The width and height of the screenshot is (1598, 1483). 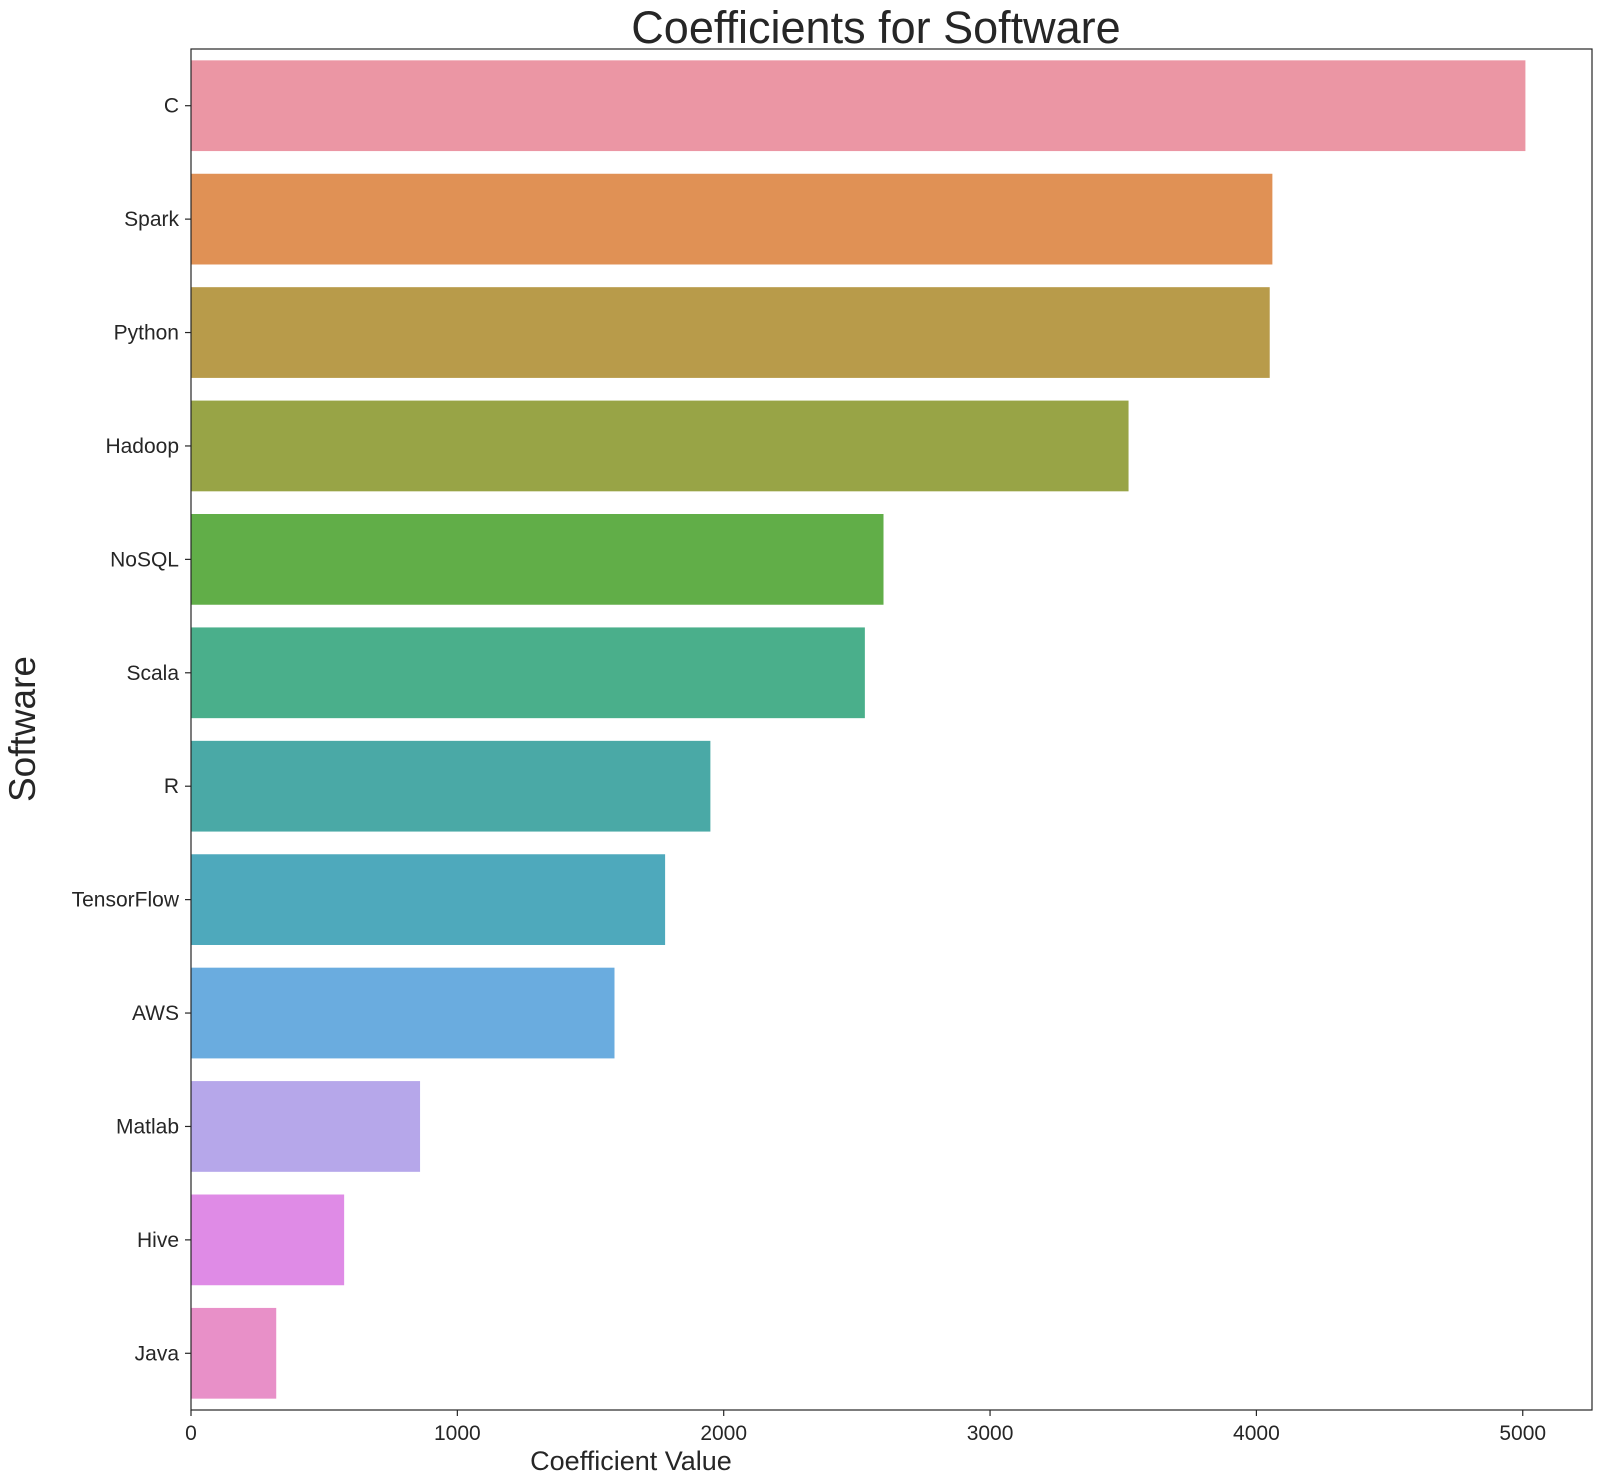 I want to click on bar-hive, so click(x=268, y=1240).